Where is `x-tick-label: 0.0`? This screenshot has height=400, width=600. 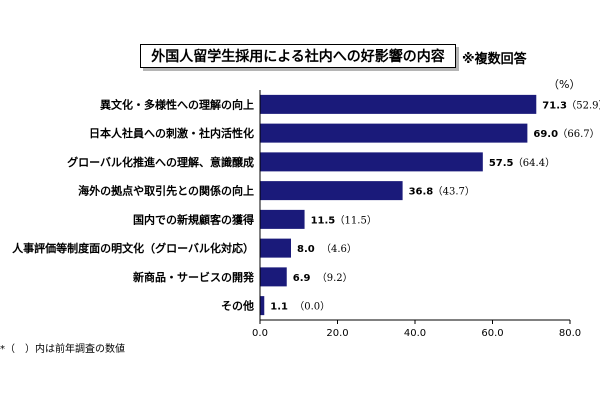 x-tick-label: 0.0 is located at coordinates (260, 333).